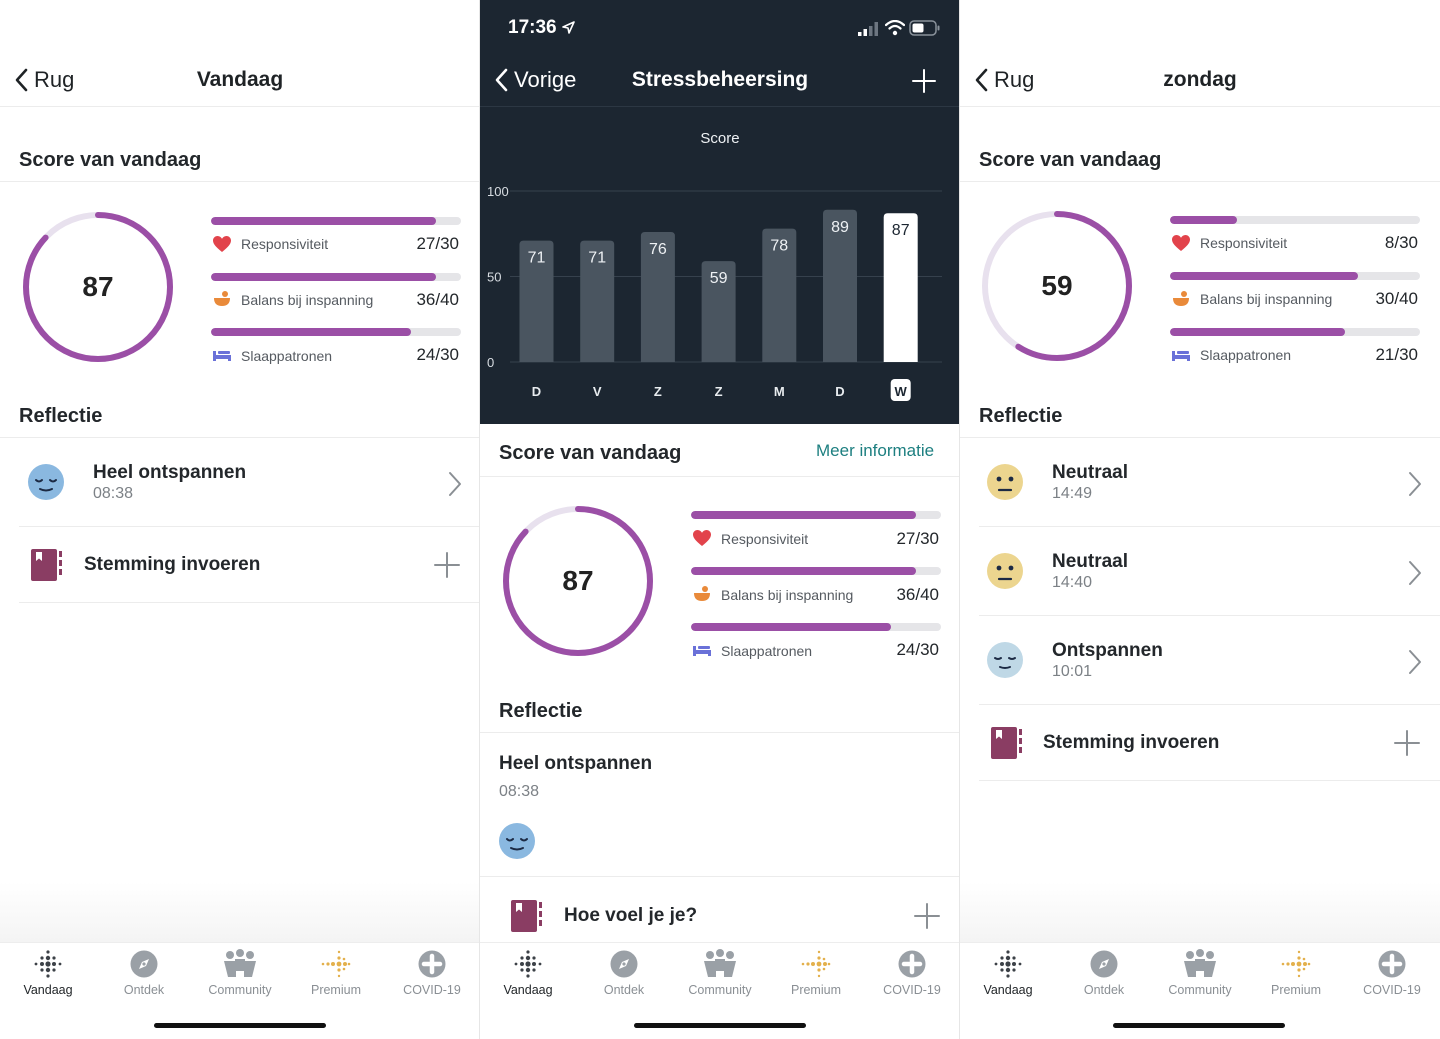 This screenshot has height=1039, width=1440. Describe the element at coordinates (1090, 561) in the screenshot. I see `mood-title: Neutraal` at that location.